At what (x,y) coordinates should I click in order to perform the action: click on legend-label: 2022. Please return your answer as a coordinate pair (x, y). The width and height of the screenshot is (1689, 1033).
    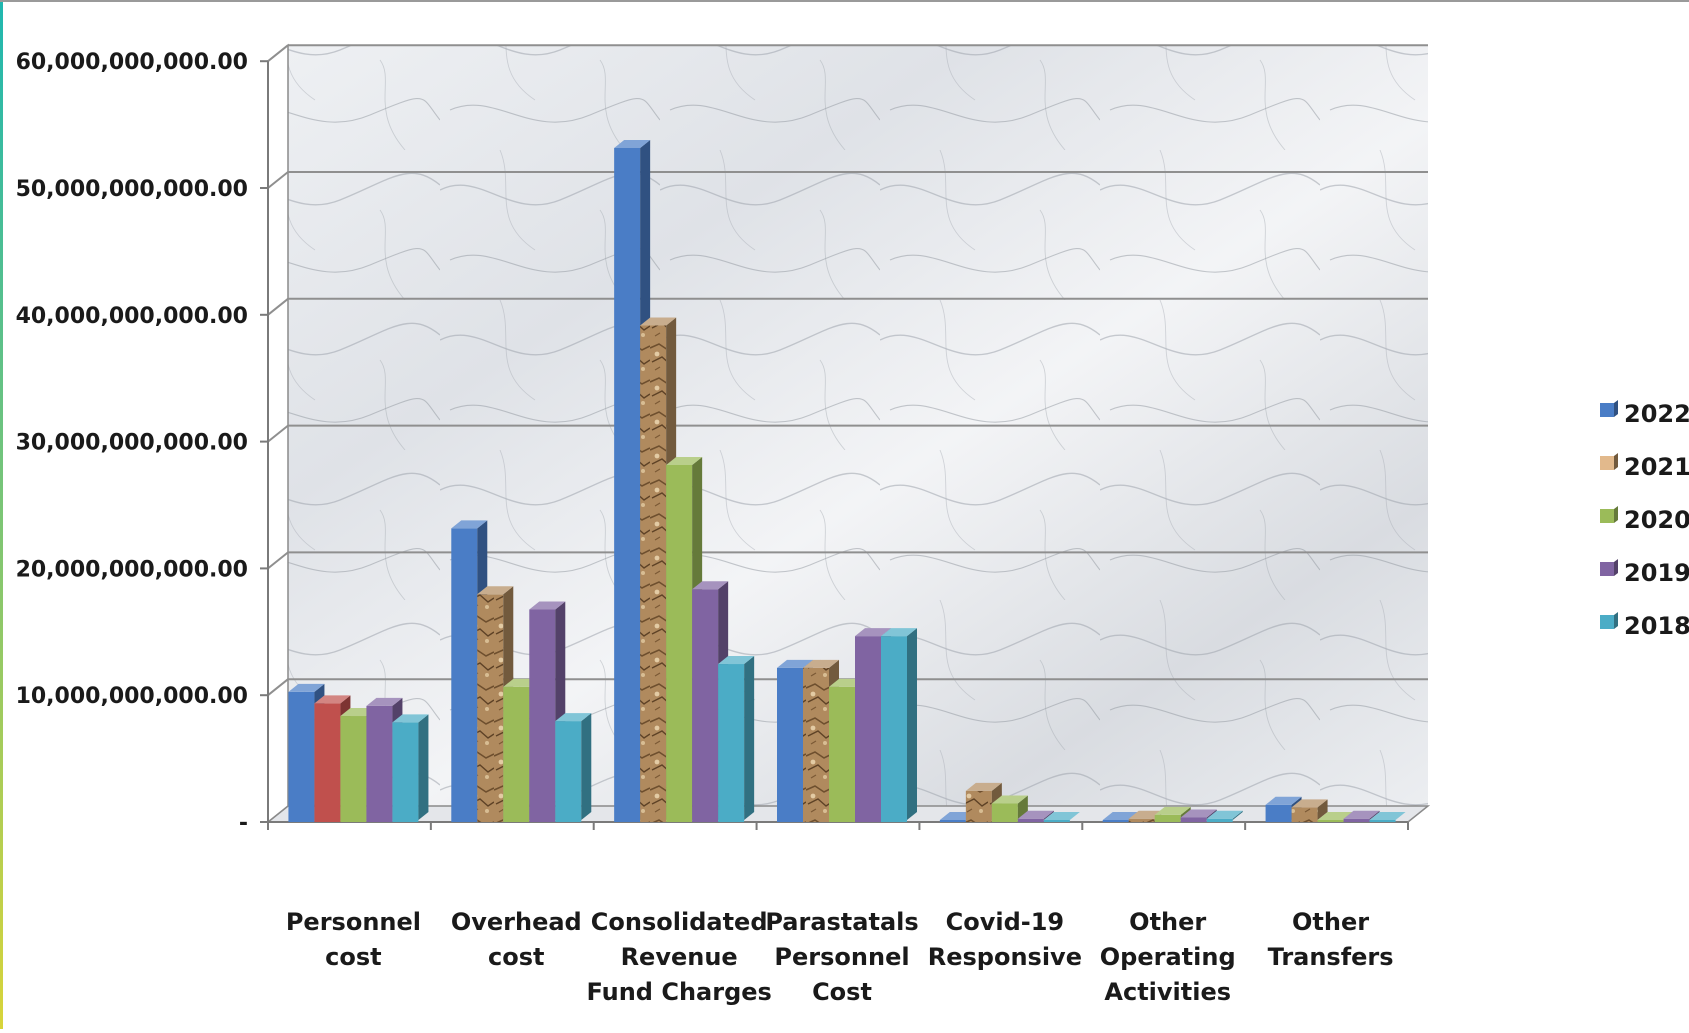
    Looking at the image, I should click on (1656, 414).